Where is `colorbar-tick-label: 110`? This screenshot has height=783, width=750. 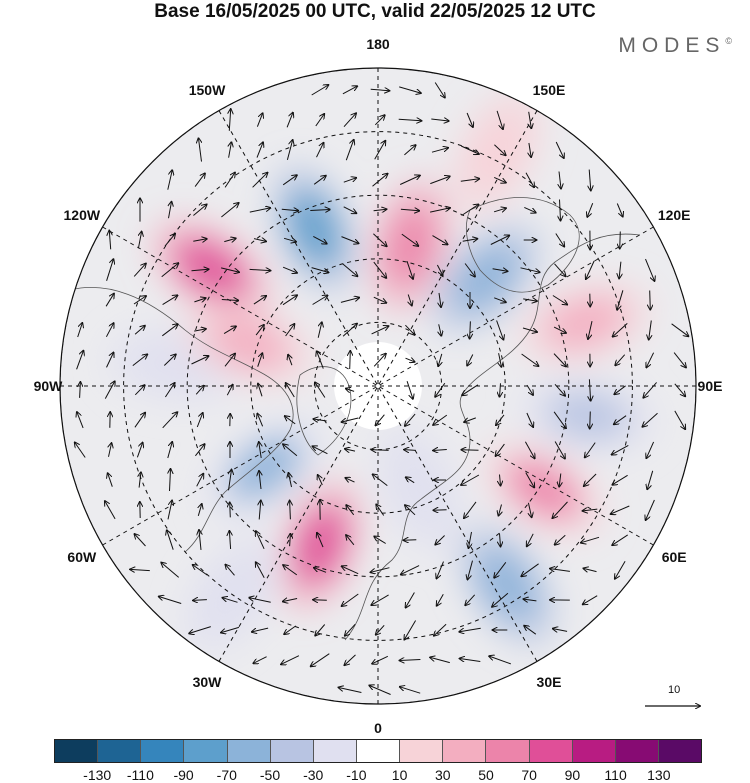 colorbar-tick-label: 110 is located at coordinates (615, 775).